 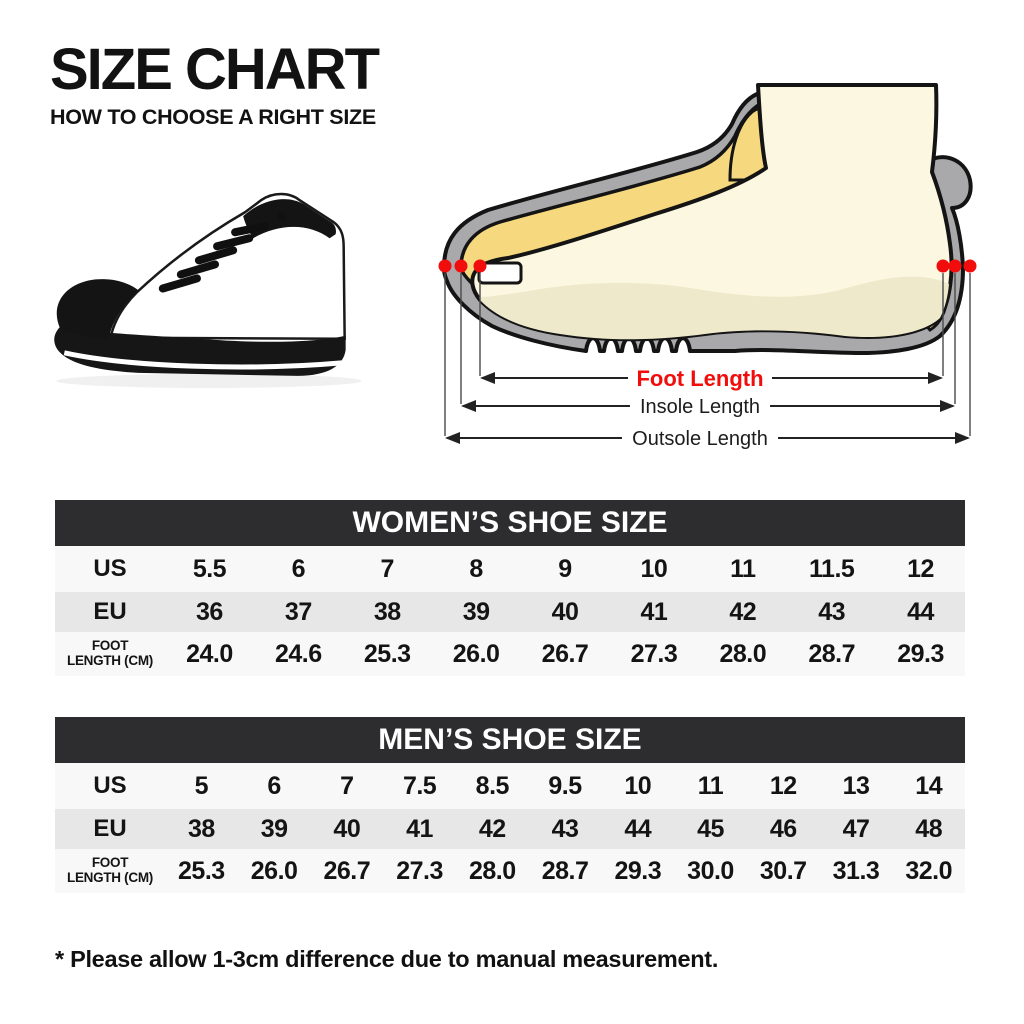 What do you see at coordinates (476, 568) in the screenshot?
I see `size-cell: 8` at bounding box center [476, 568].